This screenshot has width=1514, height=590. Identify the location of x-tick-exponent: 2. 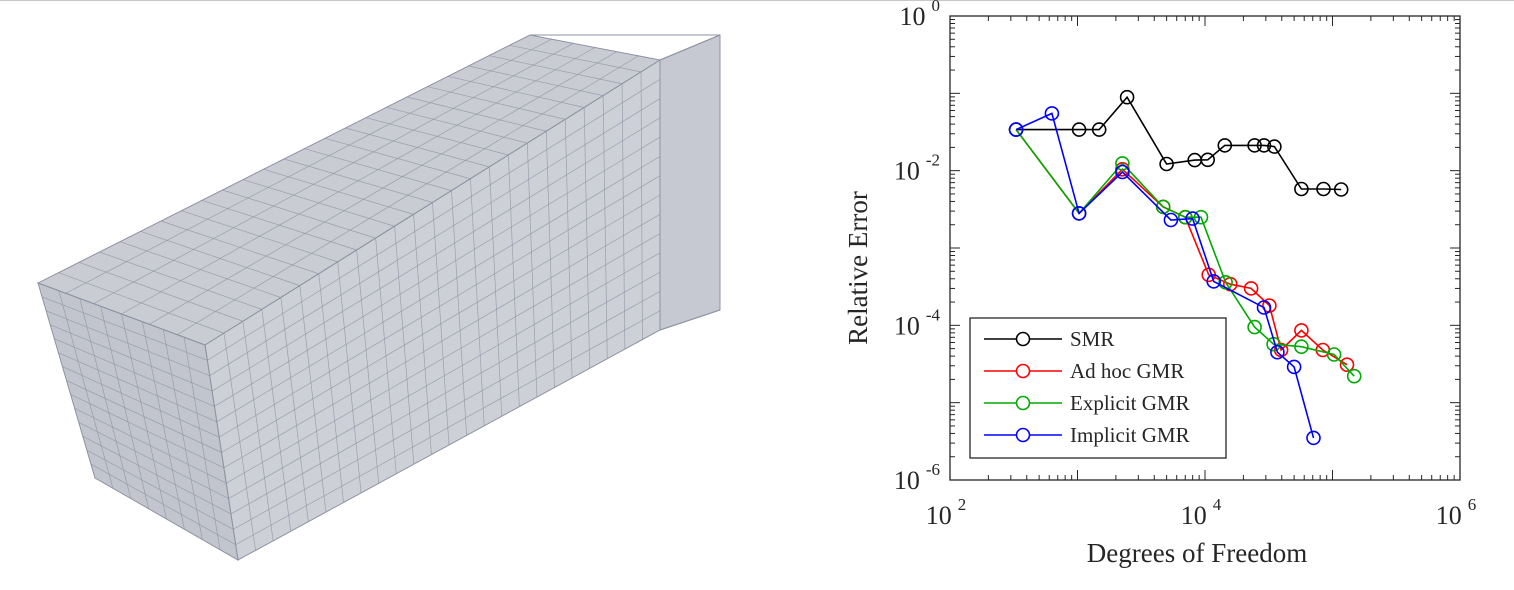
(962, 504).